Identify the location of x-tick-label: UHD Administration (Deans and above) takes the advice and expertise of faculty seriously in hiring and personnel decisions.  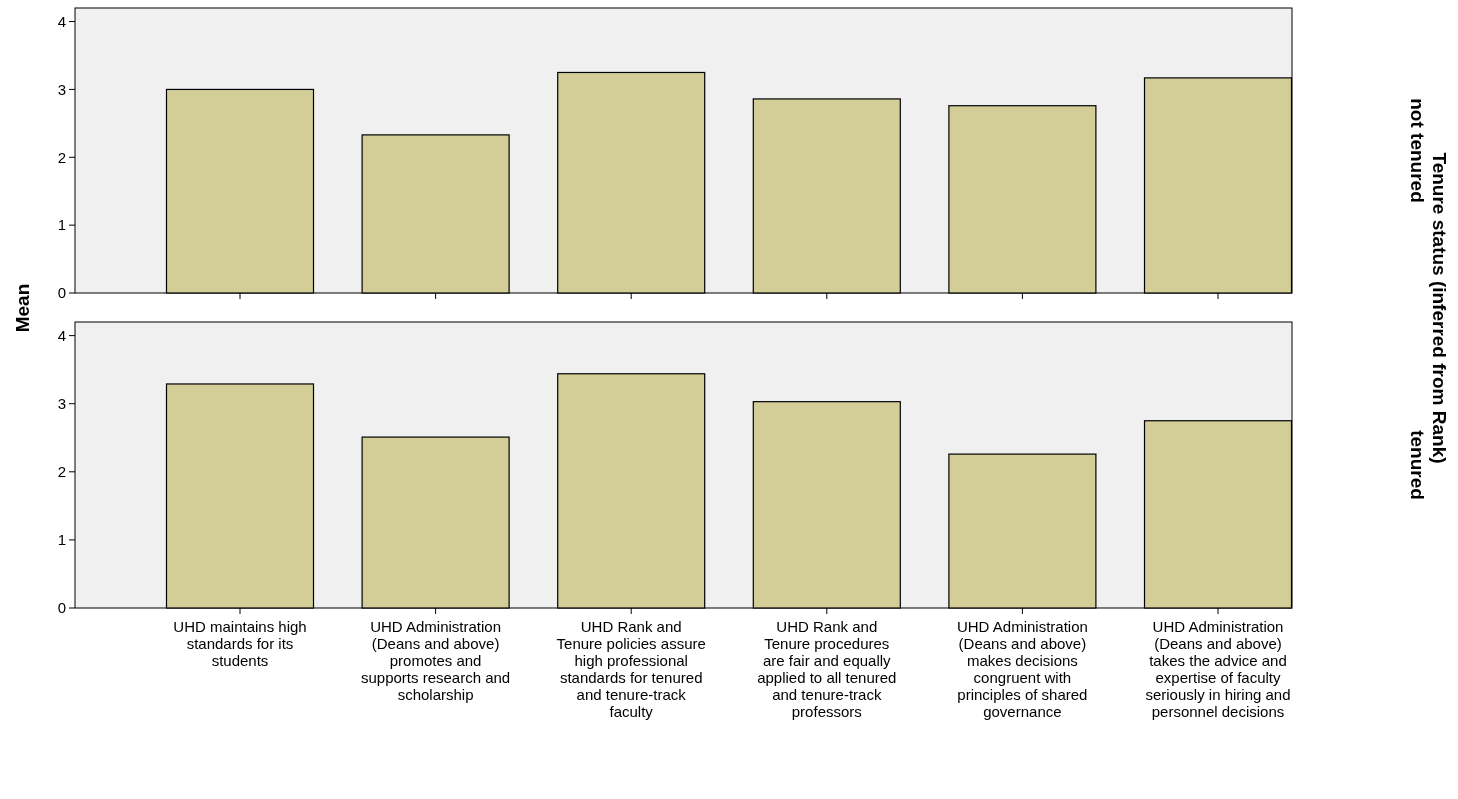
(1218, 669).